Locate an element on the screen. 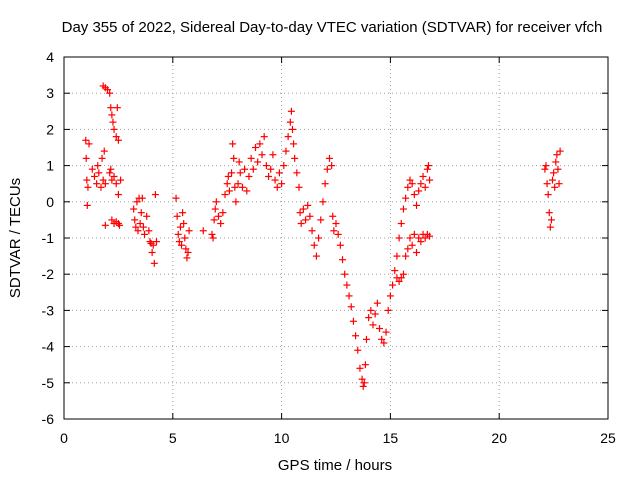 This screenshot has height=480, width=640. y-tick-label: -5 is located at coordinates (48, 383).